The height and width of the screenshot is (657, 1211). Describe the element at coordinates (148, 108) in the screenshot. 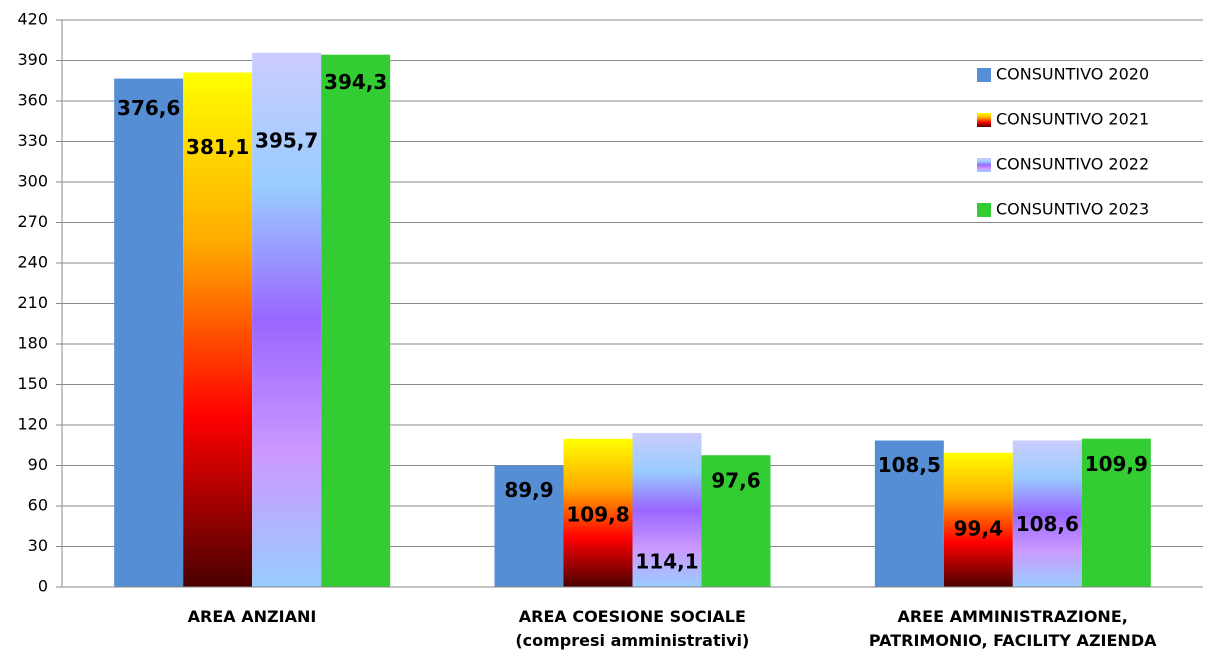

I see `data-label: 376,6` at that location.